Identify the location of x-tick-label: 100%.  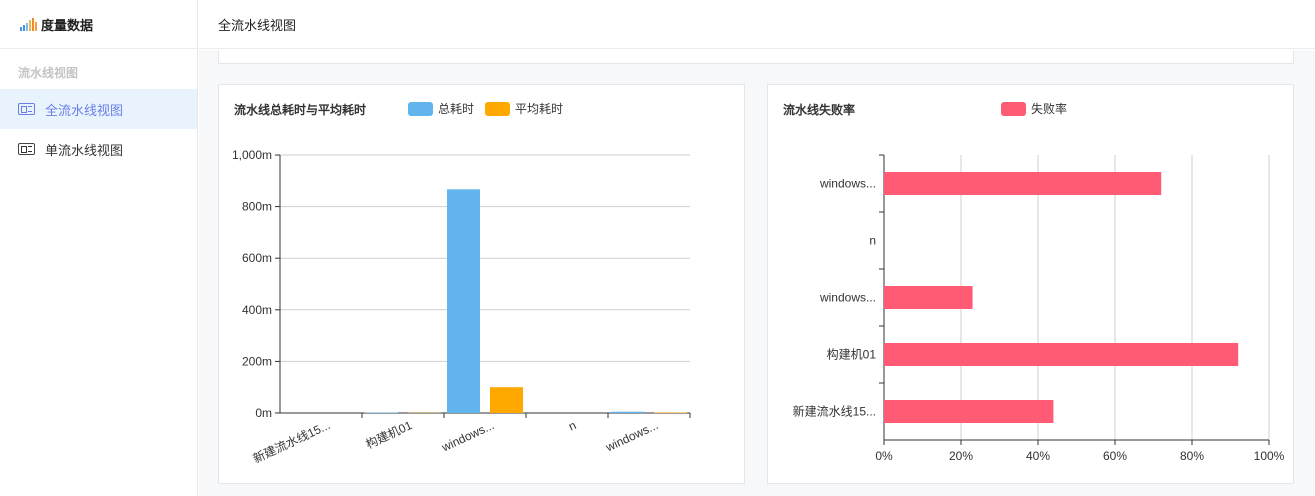
(1269, 456).